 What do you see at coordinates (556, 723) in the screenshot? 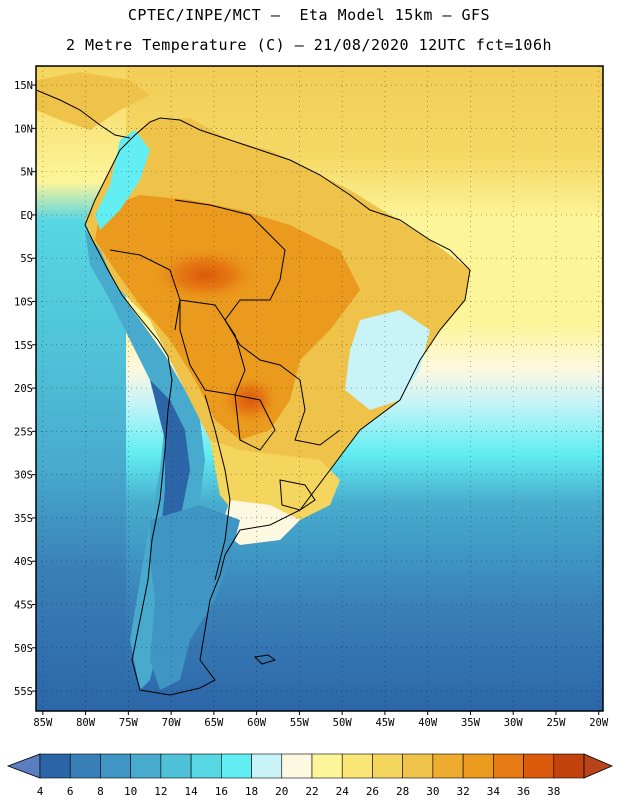
I see `lon-label: 25W` at bounding box center [556, 723].